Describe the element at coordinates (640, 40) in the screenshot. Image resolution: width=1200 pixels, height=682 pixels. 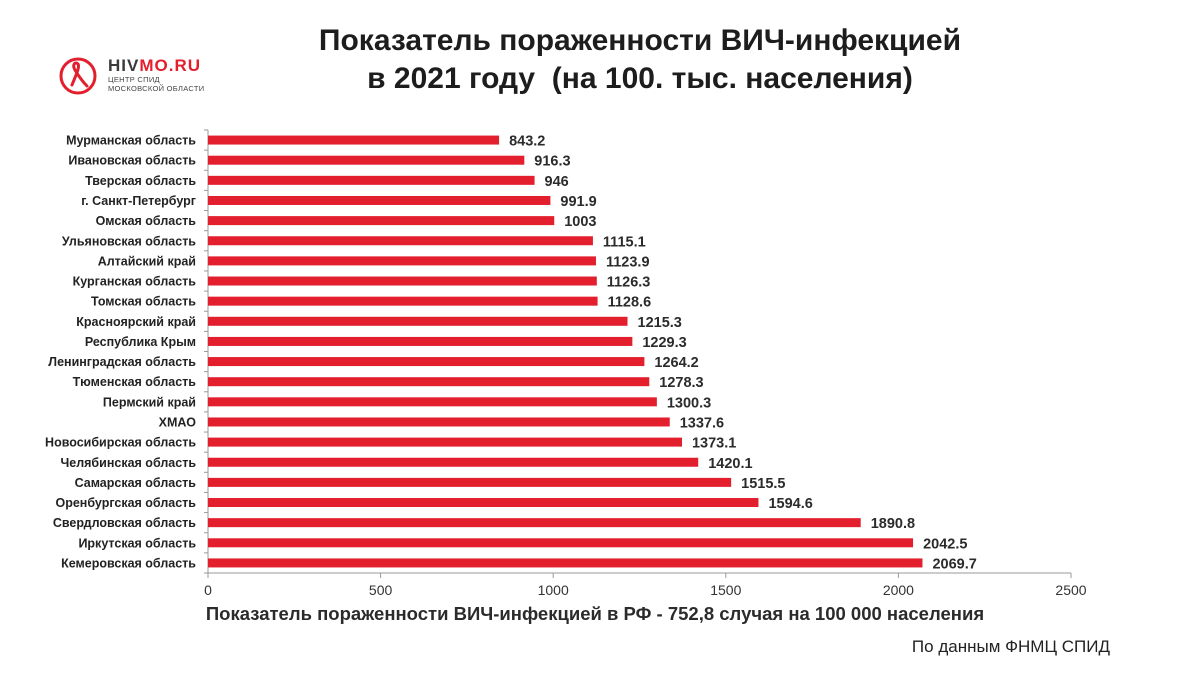
I see `chart-title-line1: Показатель пораженности ВИЧ-инфекцией` at that location.